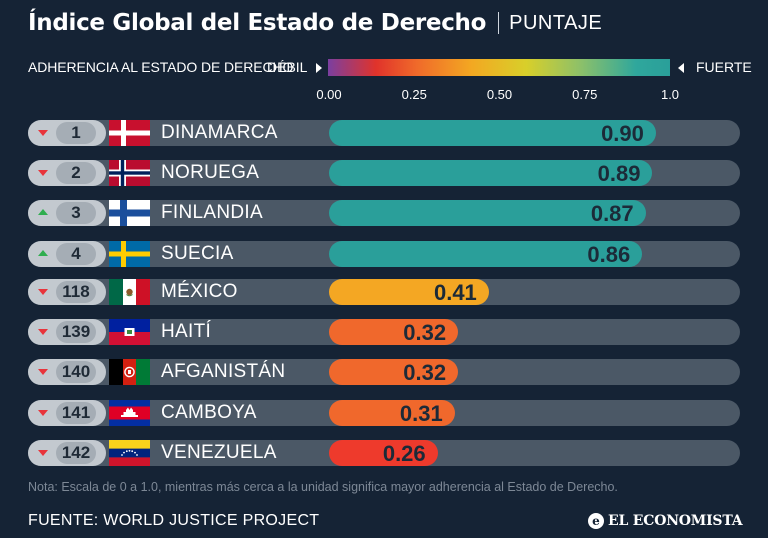 The width and height of the screenshot is (768, 538). I want to click on x-tick-label: 0.25, so click(414, 94).